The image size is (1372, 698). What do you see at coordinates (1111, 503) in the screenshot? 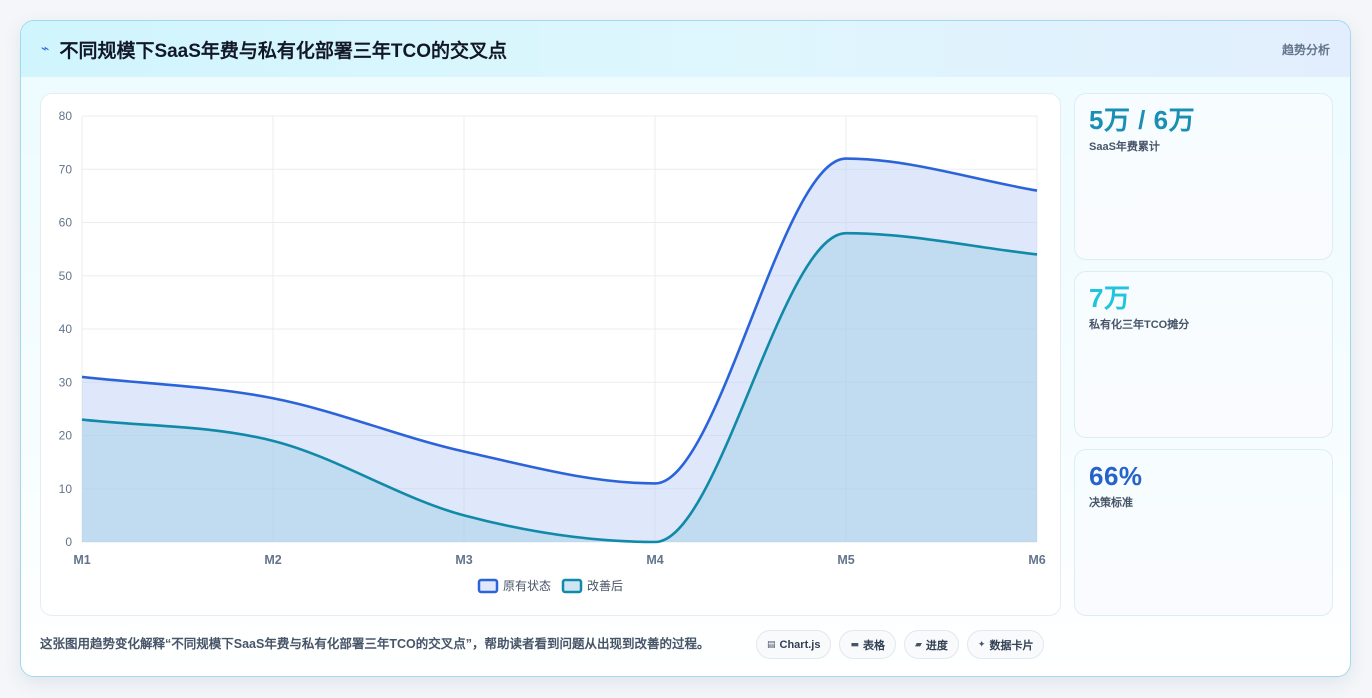
I see `stat-label: 决策标准` at bounding box center [1111, 503].